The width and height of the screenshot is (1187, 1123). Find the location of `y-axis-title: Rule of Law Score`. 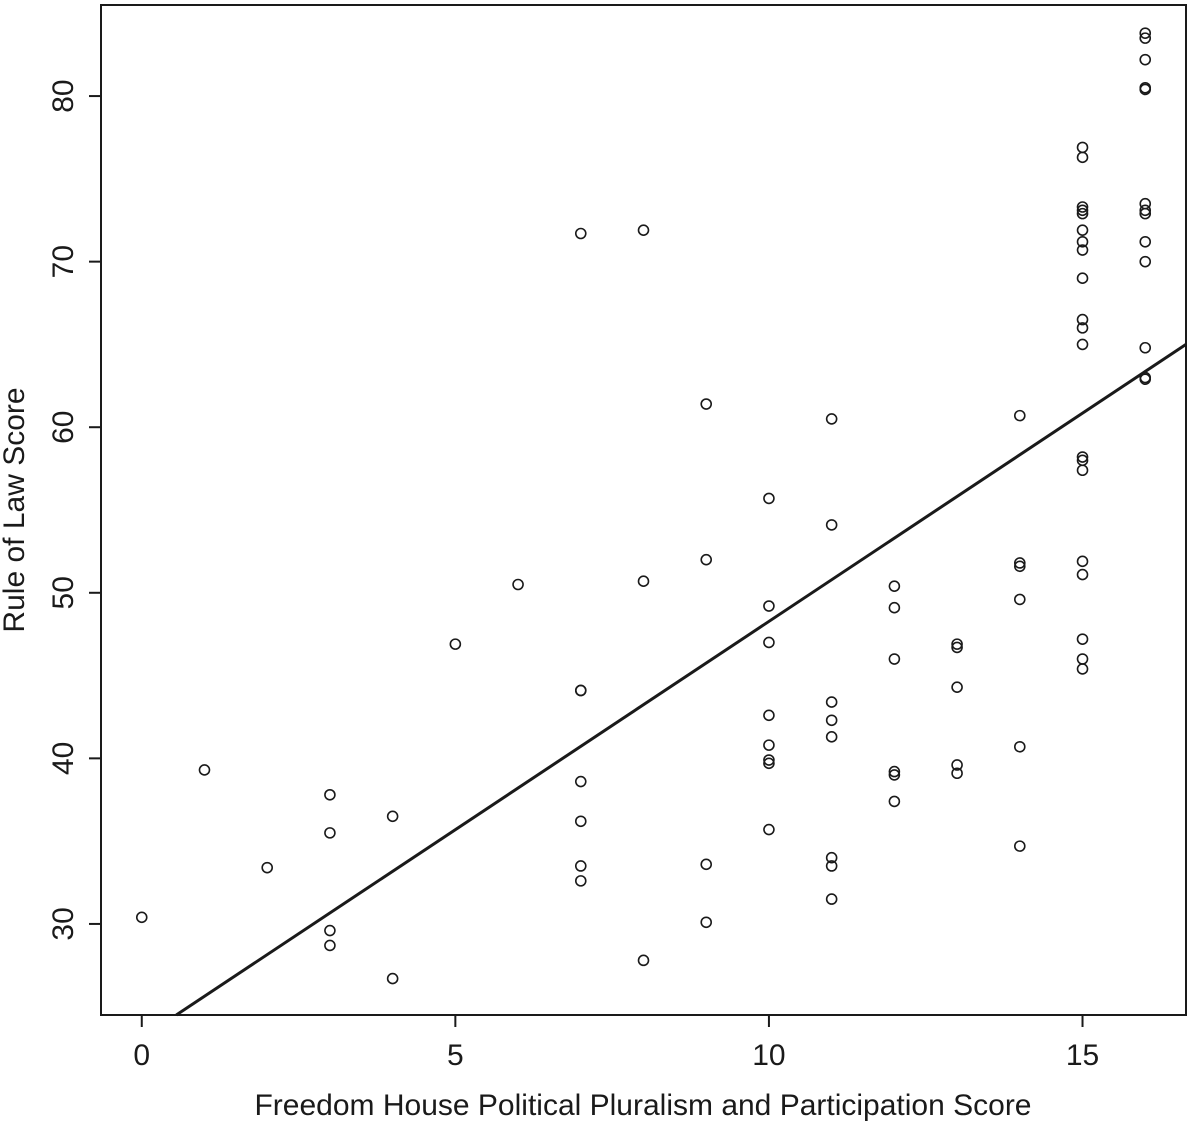

y-axis-title: Rule of Law Score is located at coordinates (15, 509).